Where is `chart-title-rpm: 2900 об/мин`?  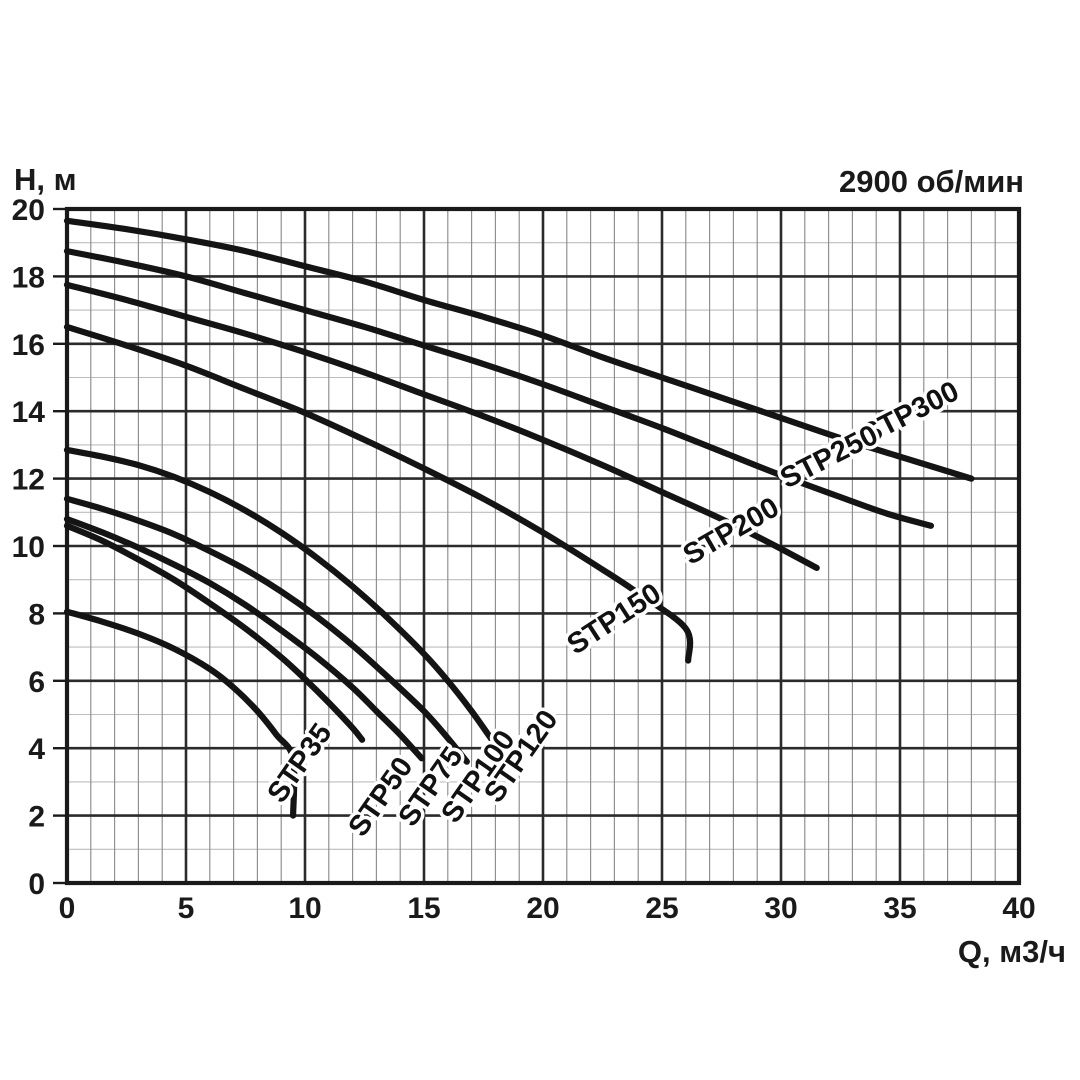
chart-title-rpm: 2900 об/мин is located at coordinates (931, 181).